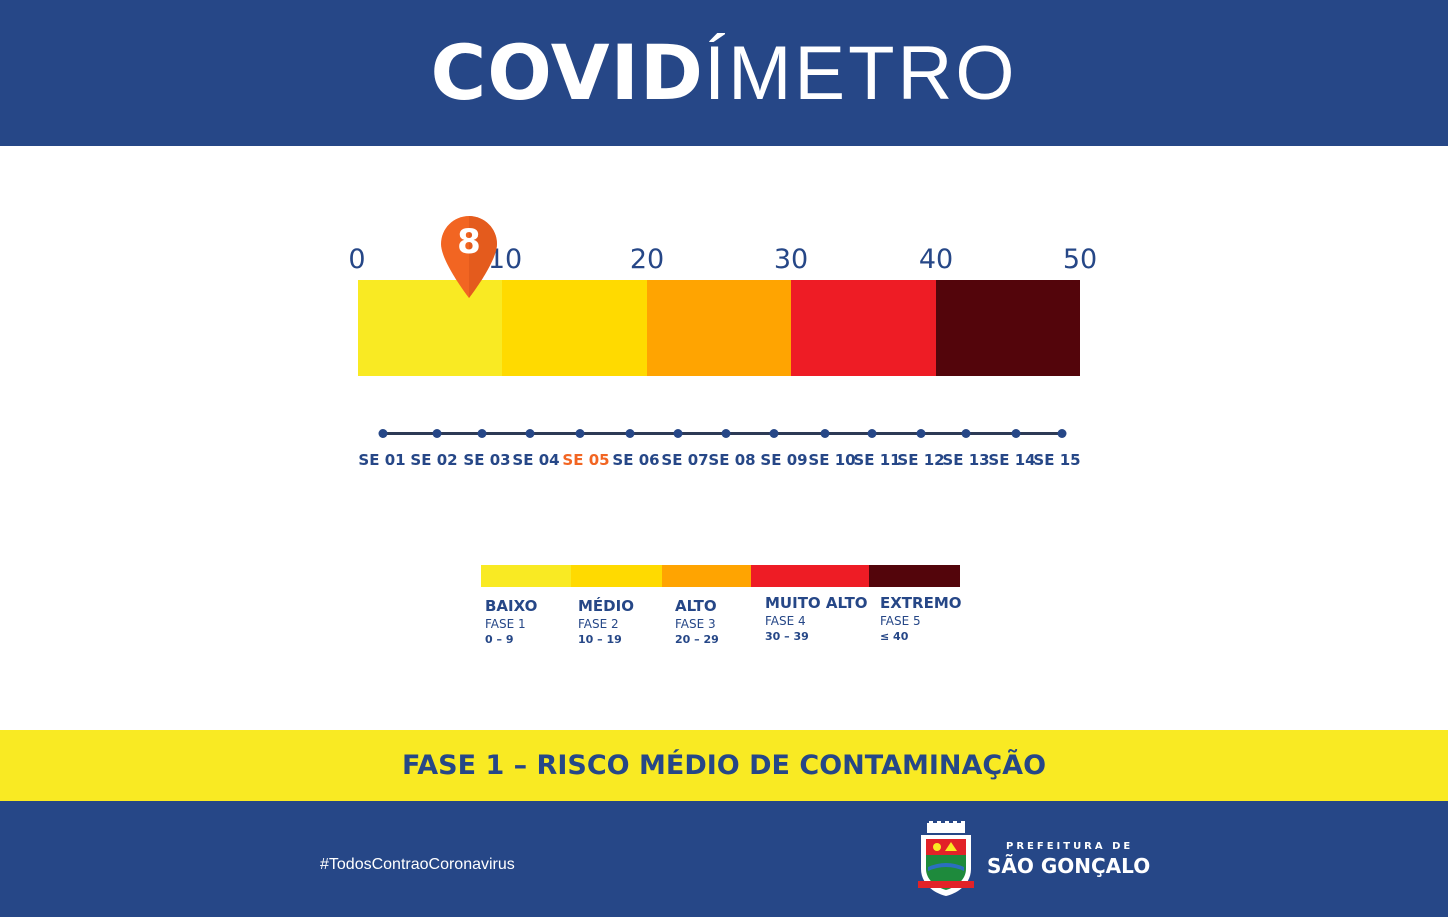 This screenshot has width=1448, height=917. What do you see at coordinates (382, 460) in the screenshot?
I see `week-label: SE 01` at bounding box center [382, 460].